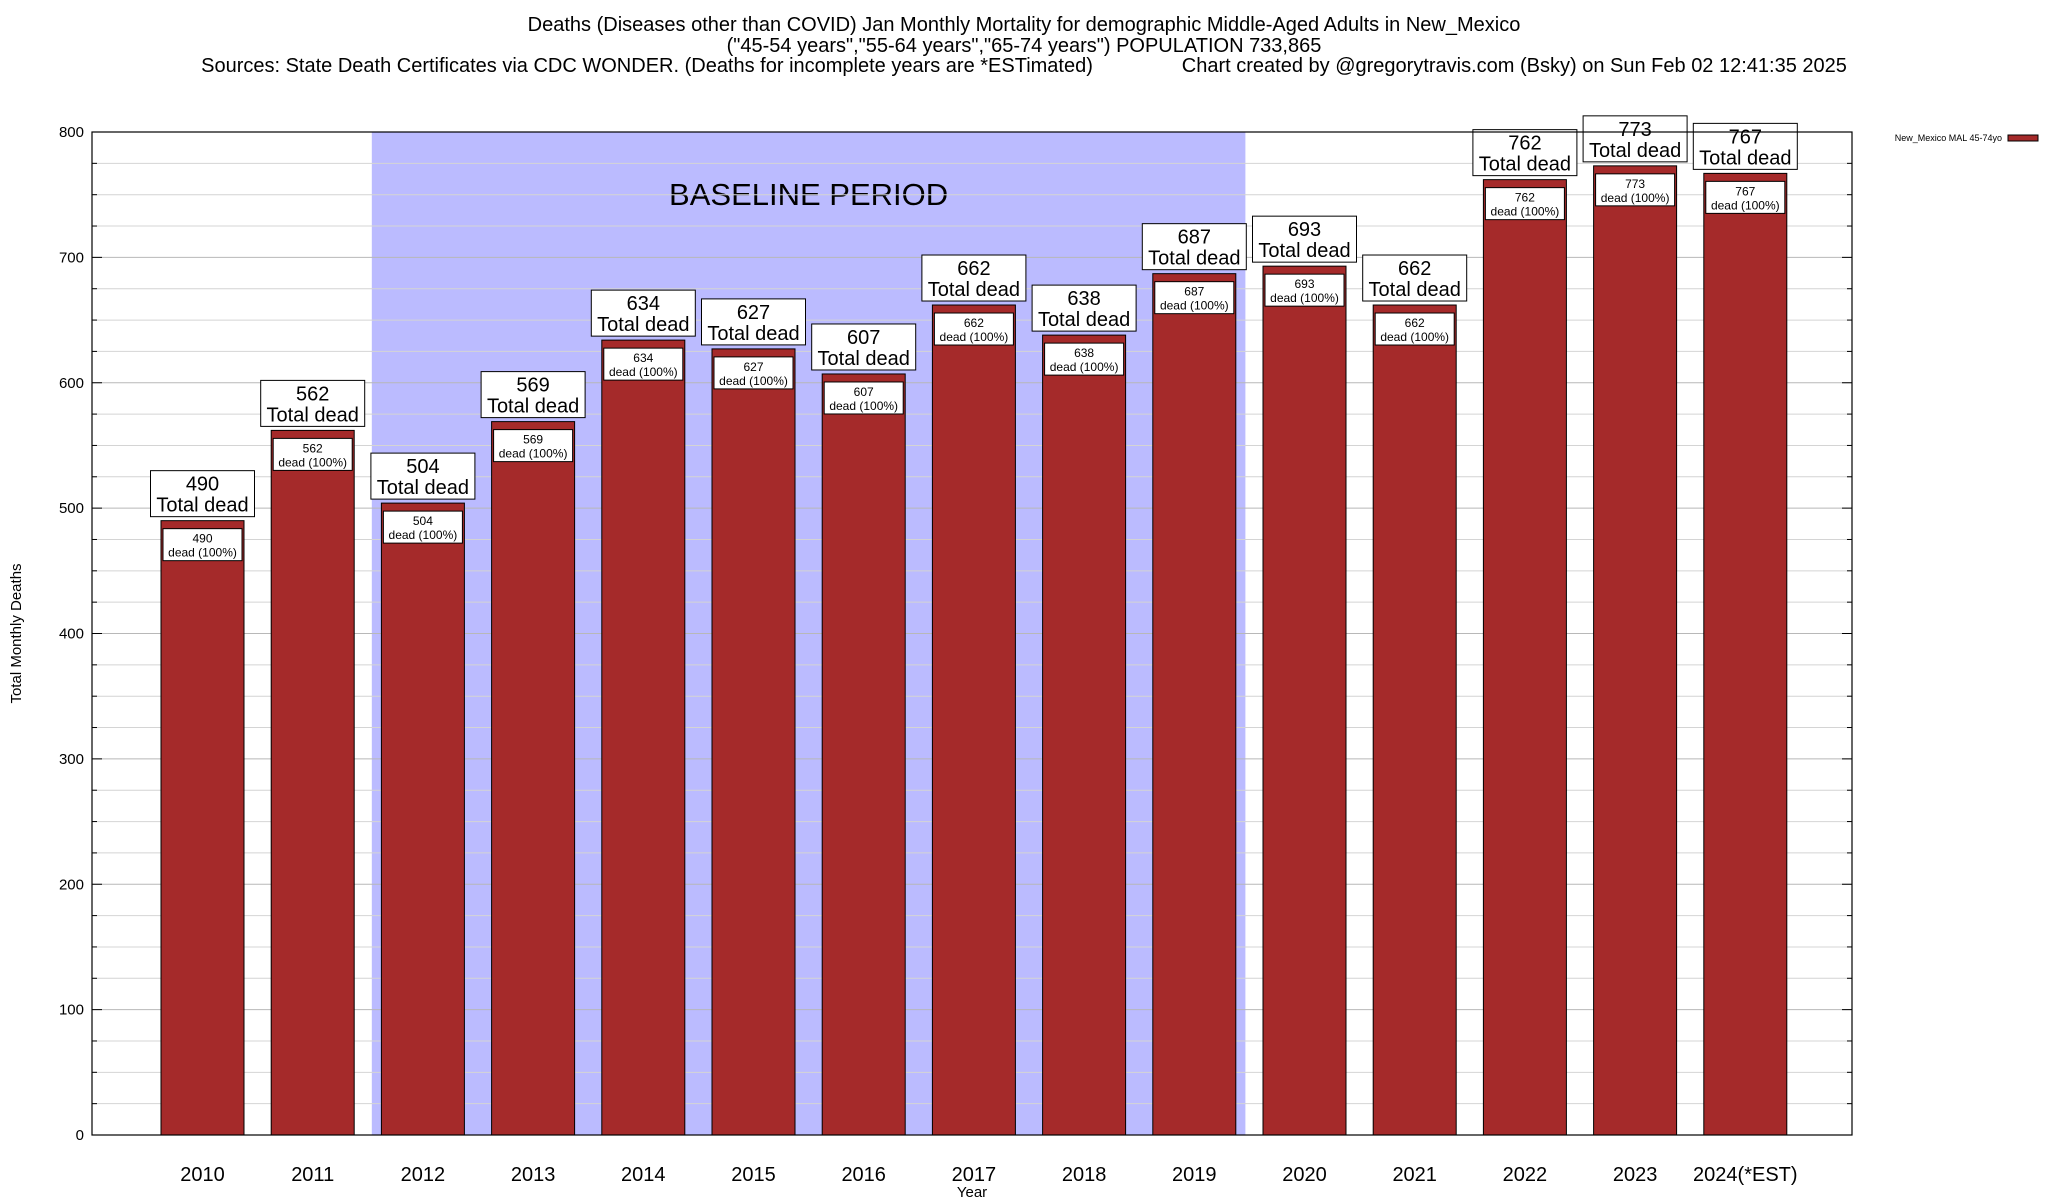 The image size is (2048, 1200). I want to click on x-tick-label: 2015, so click(753, 1175).